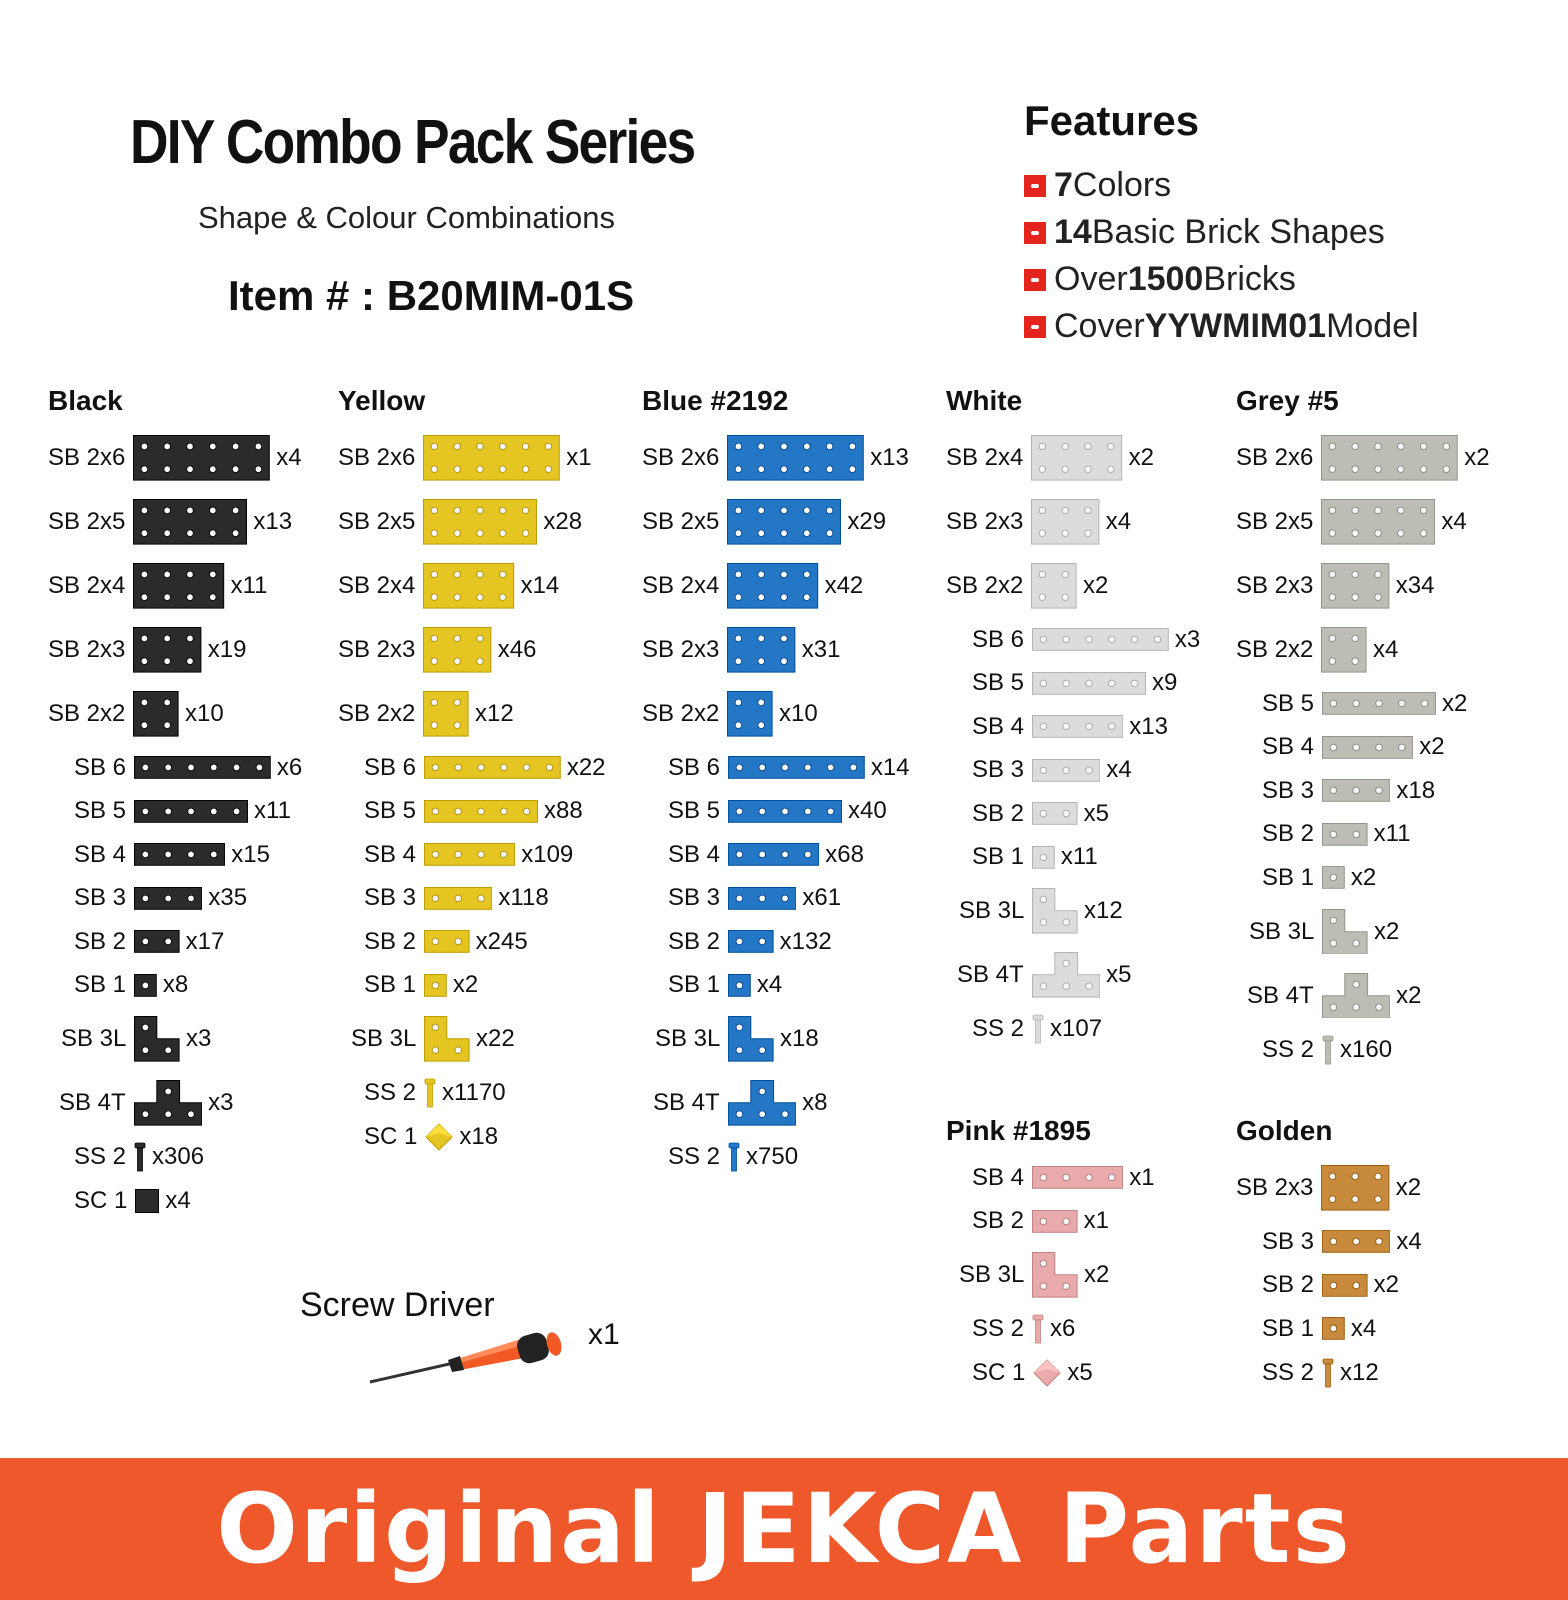 This screenshot has width=1568, height=1600. Describe the element at coordinates (867, 811) in the screenshot. I see `part-qty: x40` at that location.